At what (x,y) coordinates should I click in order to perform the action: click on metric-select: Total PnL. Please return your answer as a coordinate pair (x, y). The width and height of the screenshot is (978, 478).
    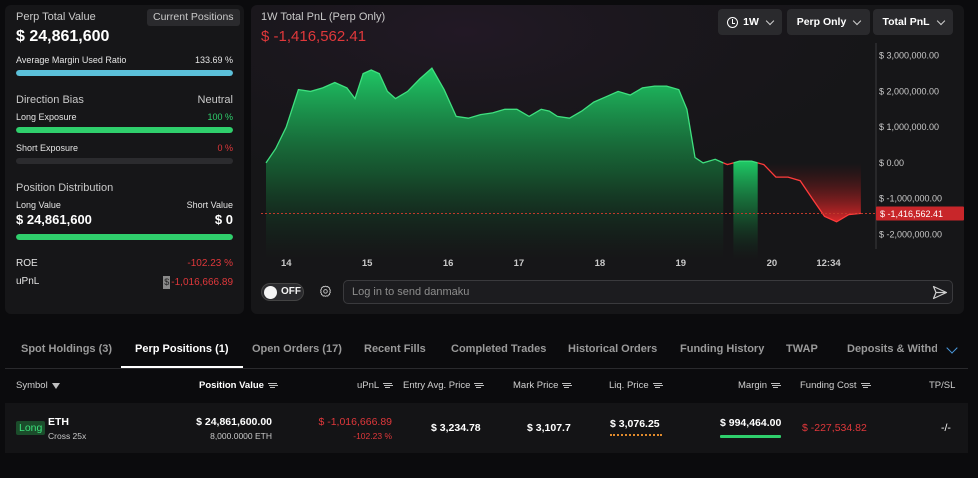
    Looking at the image, I should click on (913, 22).